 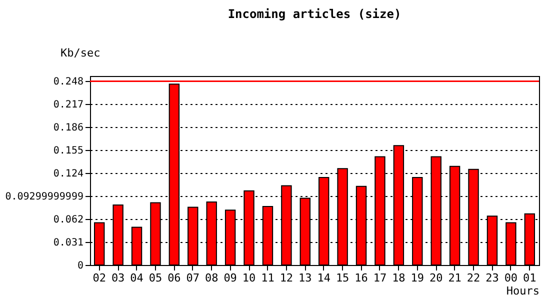 I want to click on x-tick-label: 18, so click(x=399, y=278).